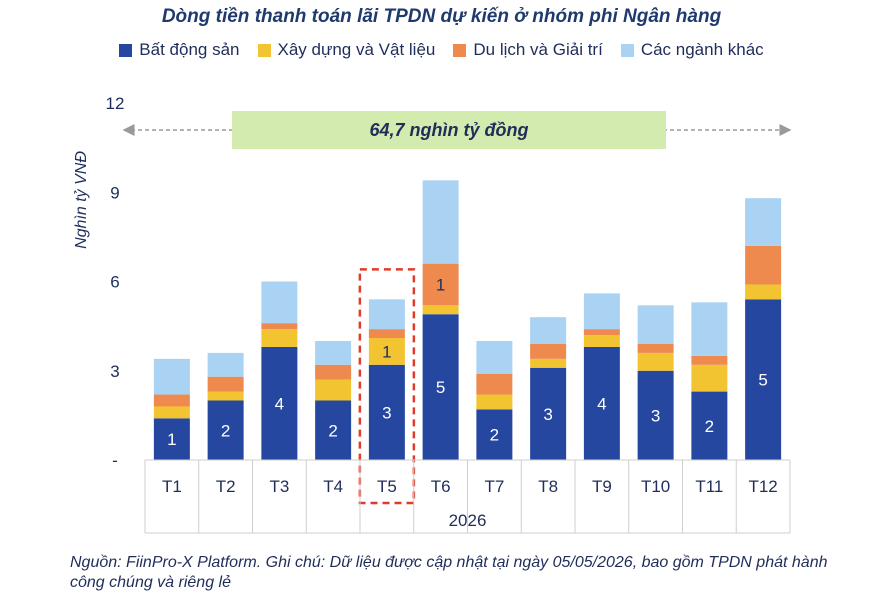 This screenshot has height=603, width=883. I want to click on legend-item: Các ngành khác, so click(692, 50).